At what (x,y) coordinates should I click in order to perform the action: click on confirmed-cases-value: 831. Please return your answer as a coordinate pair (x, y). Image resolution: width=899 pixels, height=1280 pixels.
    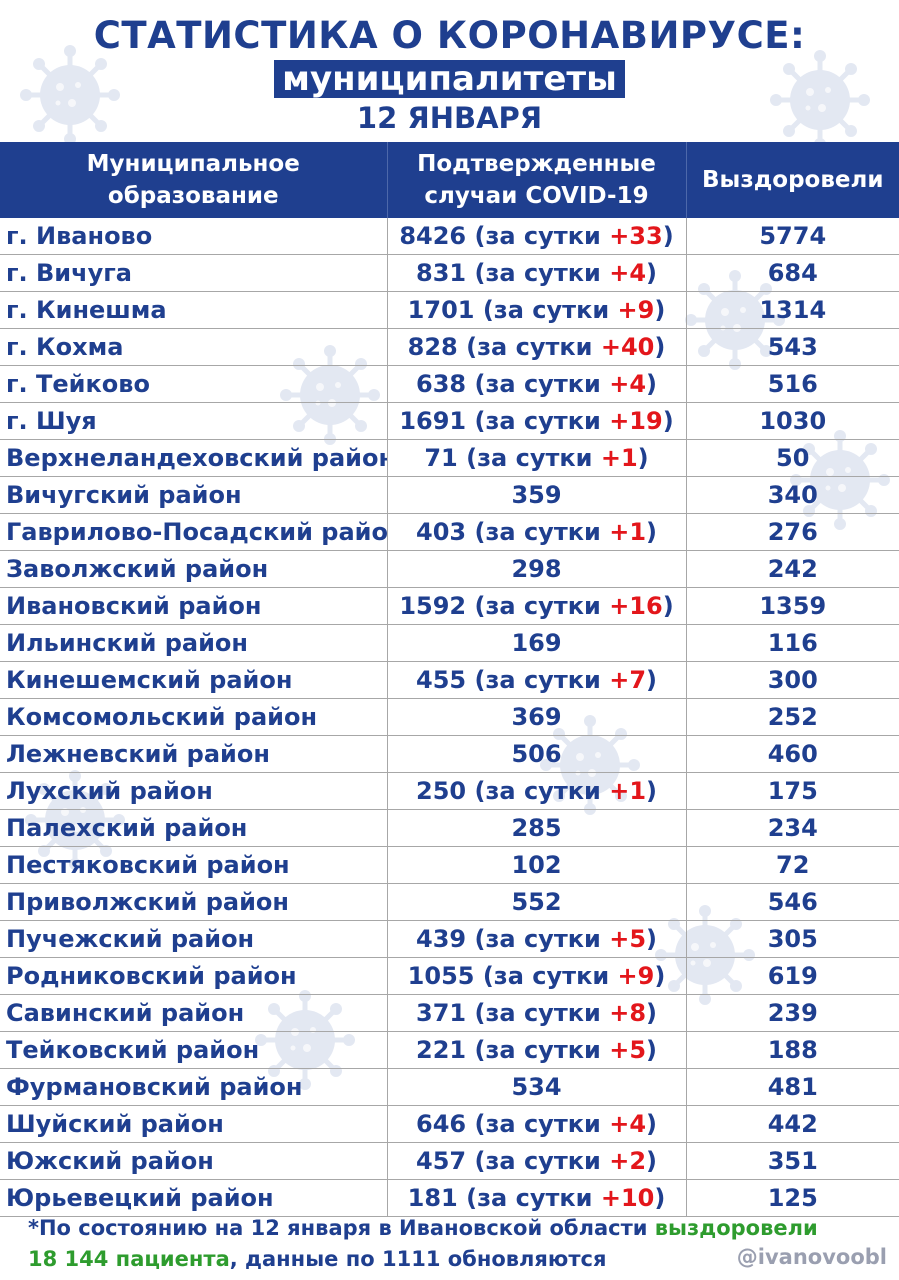
    Looking at the image, I should click on (441, 273).